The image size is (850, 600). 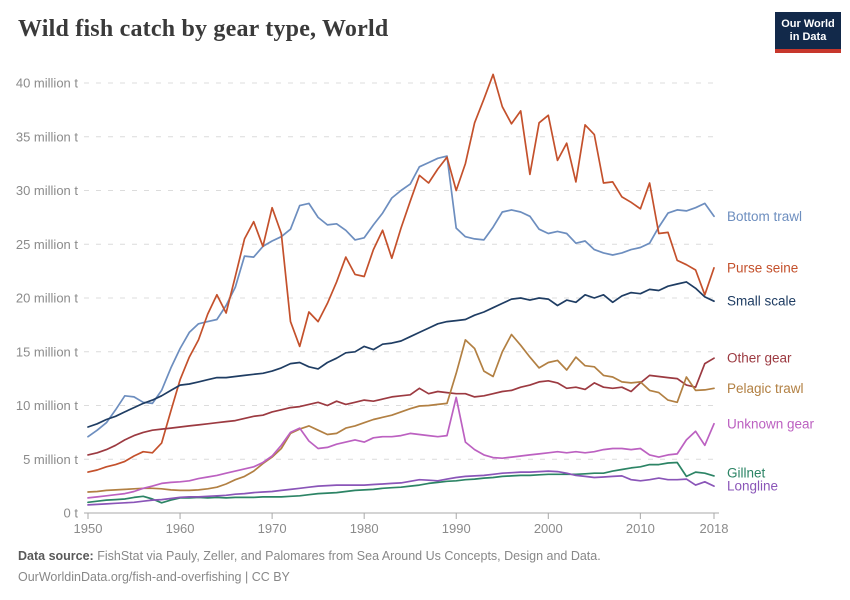 I want to click on y-axis-tick-label: 35 million t, so click(x=47, y=136).